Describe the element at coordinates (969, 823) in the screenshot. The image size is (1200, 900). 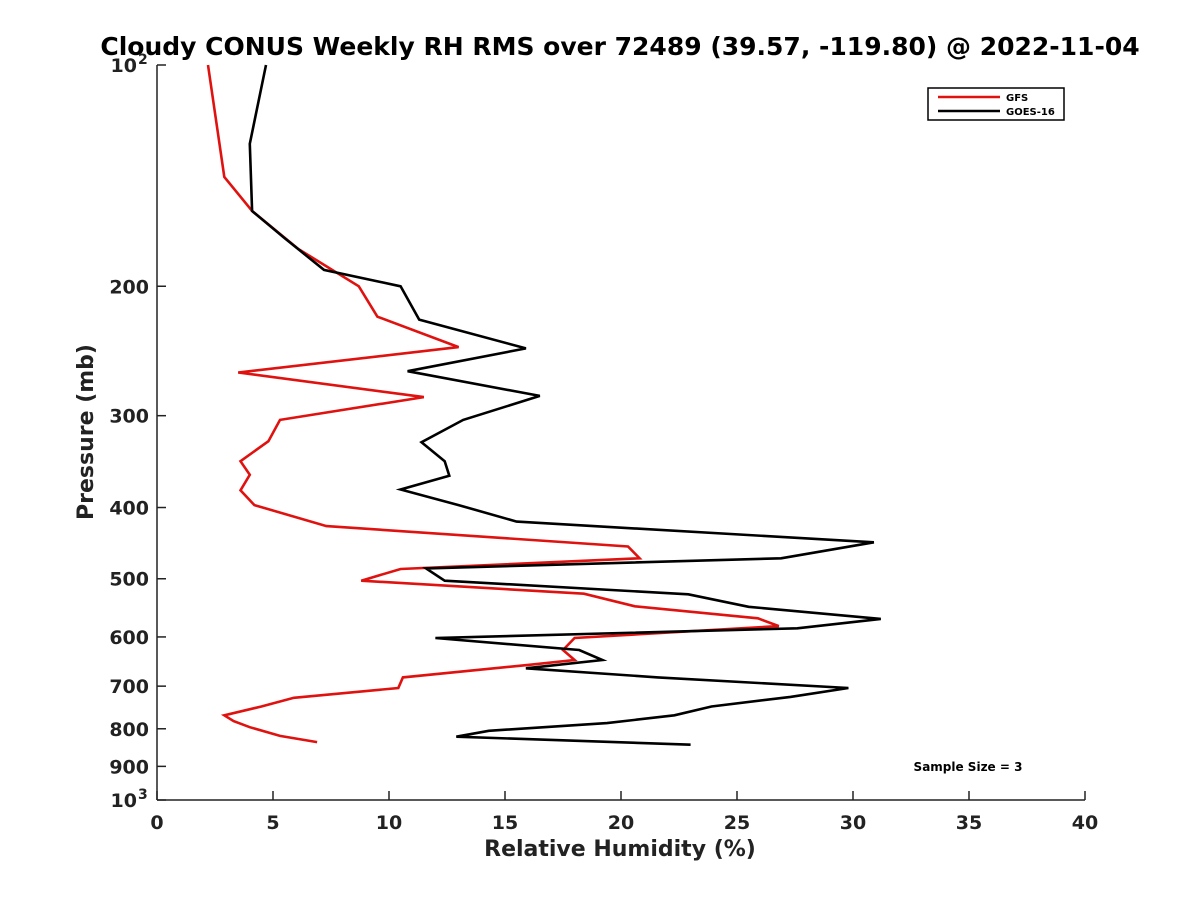
I see `x-tick-label: 35` at that location.